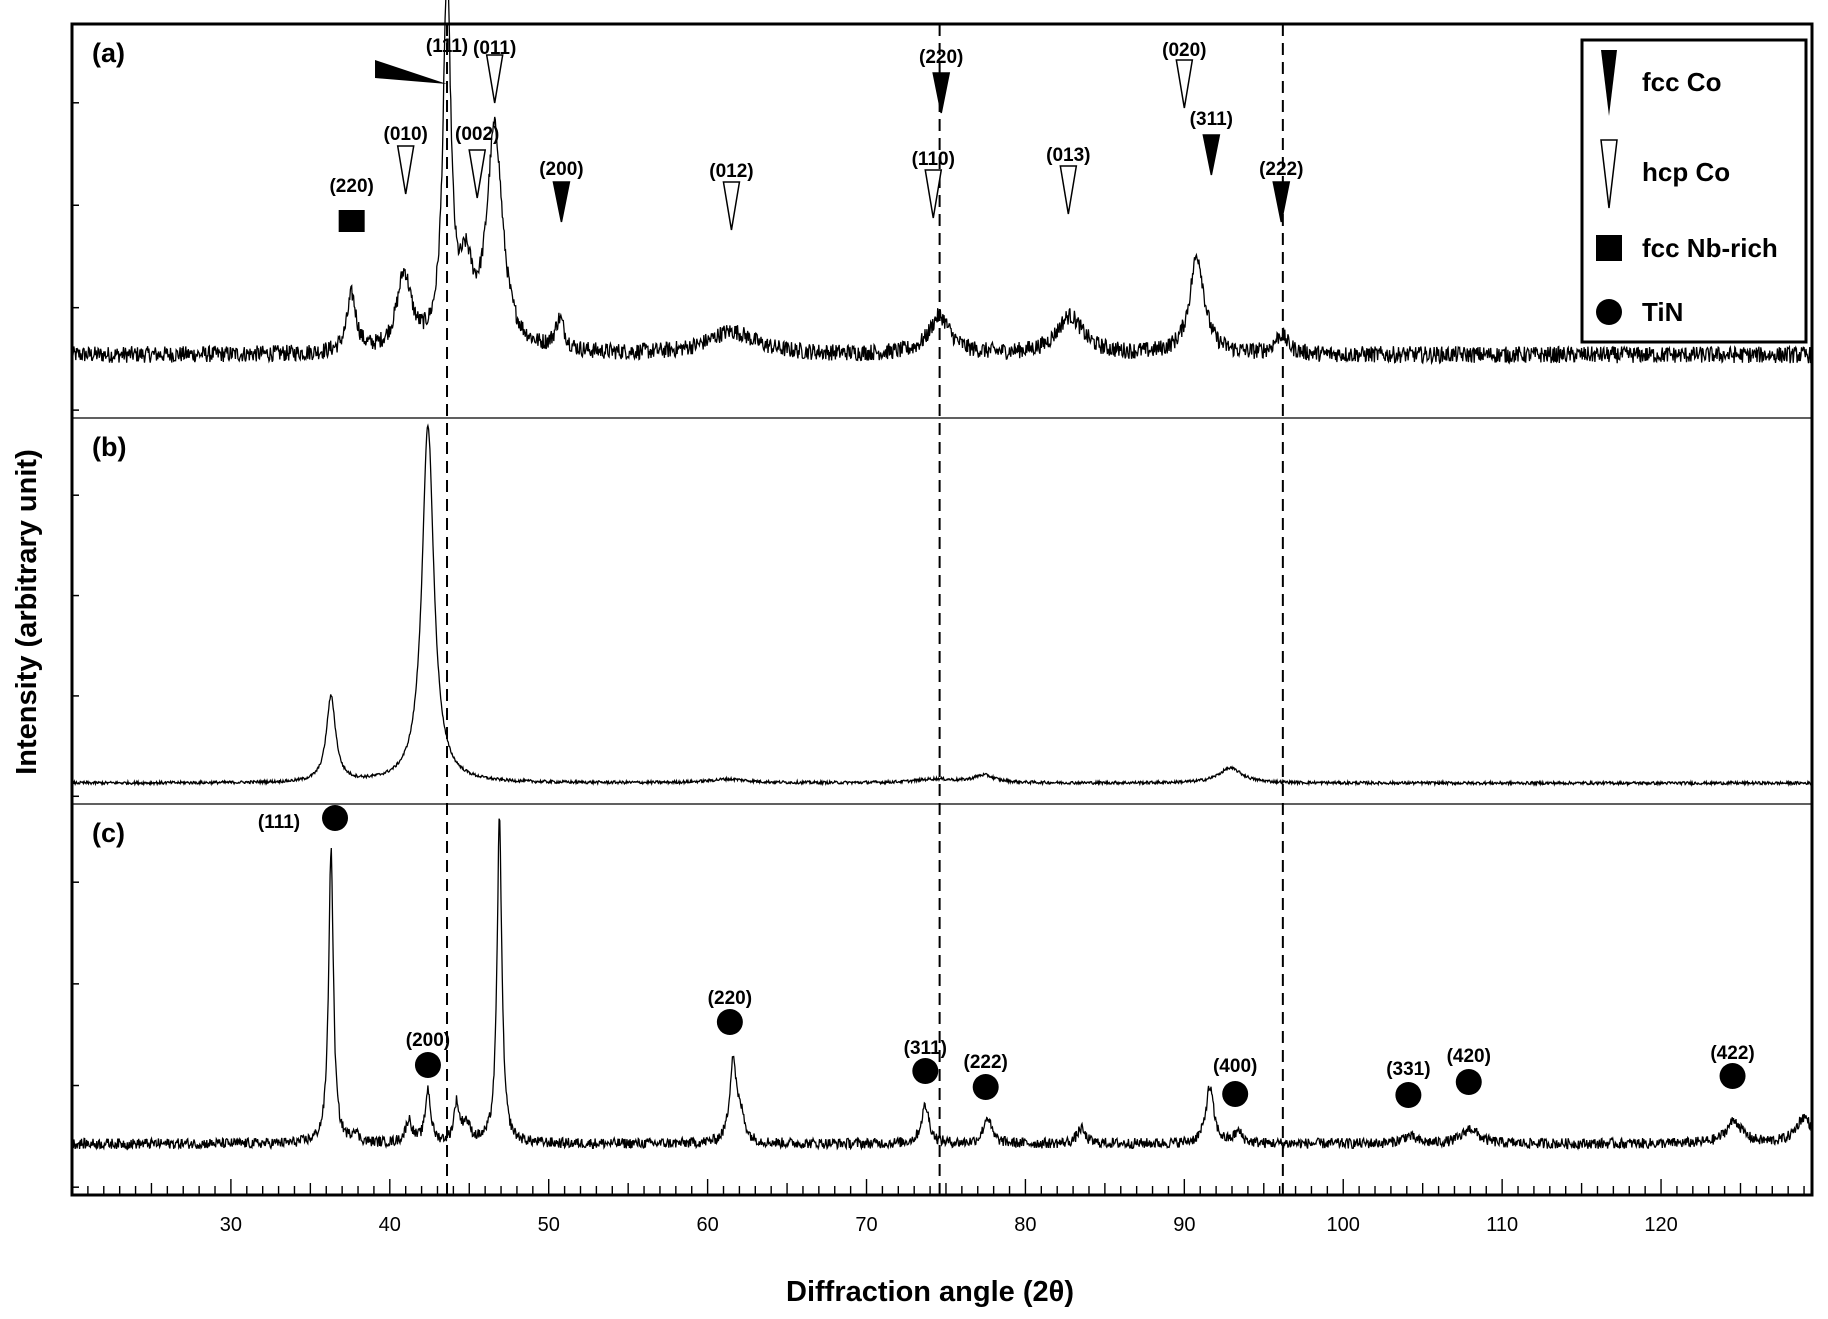 This screenshot has width=1828, height=1319. What do you see at coordinates (930, 1292) in the screenshot?
I see `x-axis-label: Diffraction angle (2θ)` at bounding box center [930, 1292].